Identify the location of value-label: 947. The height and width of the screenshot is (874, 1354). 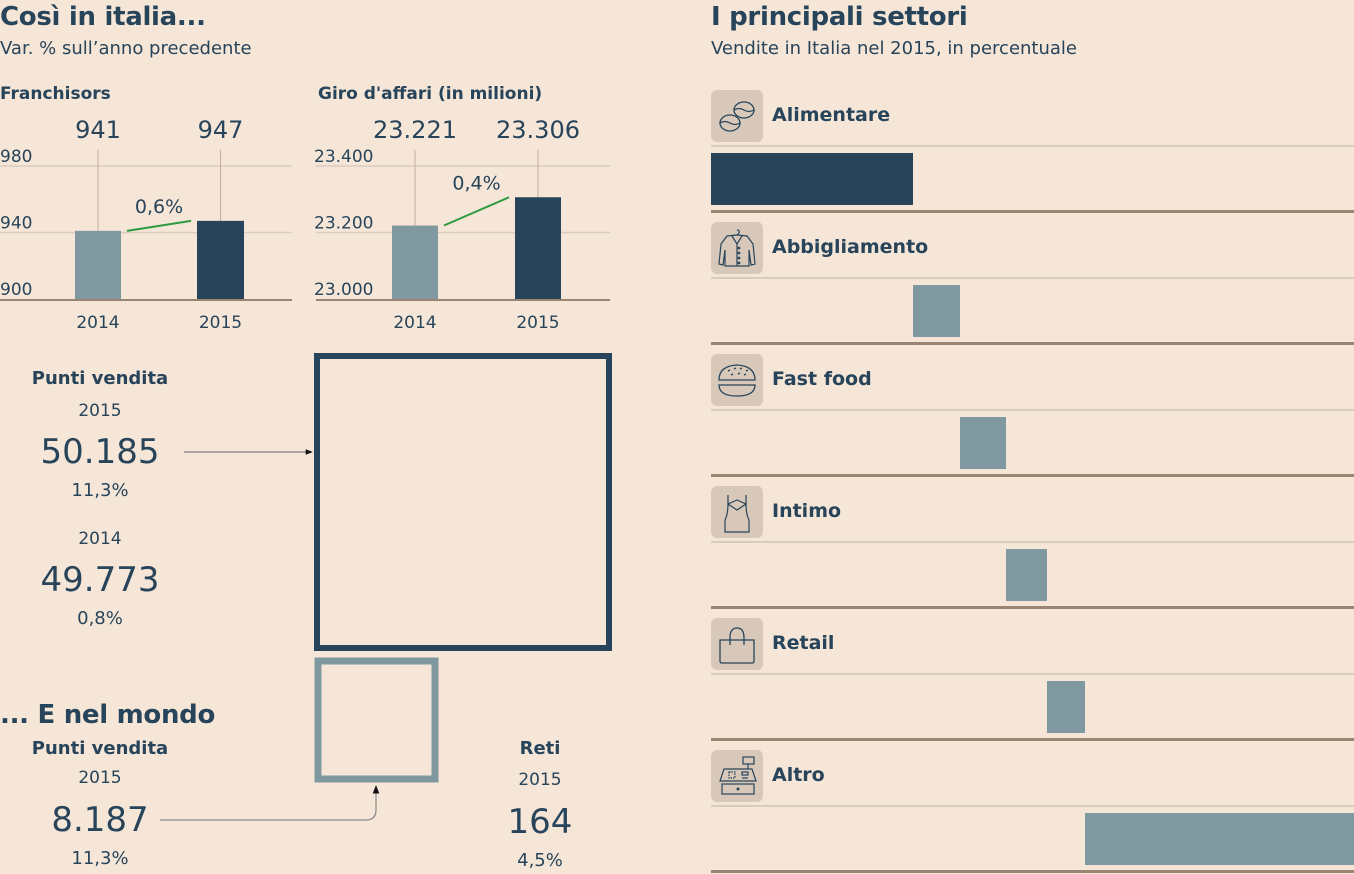
(221, 130).